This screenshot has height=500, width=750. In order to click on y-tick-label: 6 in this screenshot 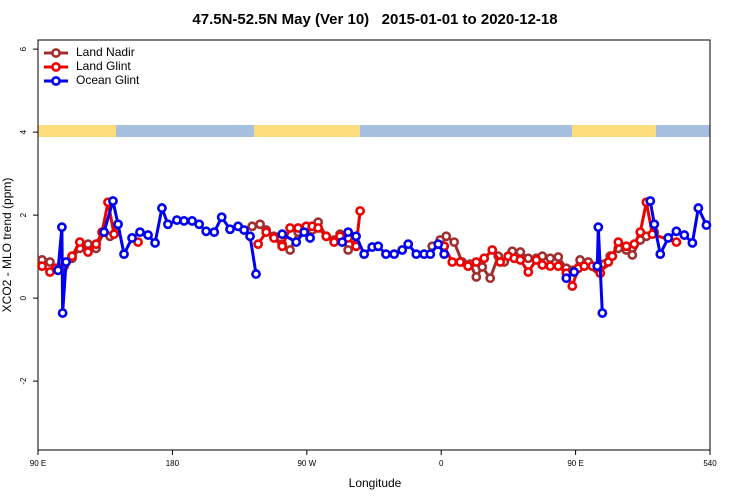, I will do `click(23, 48)`.